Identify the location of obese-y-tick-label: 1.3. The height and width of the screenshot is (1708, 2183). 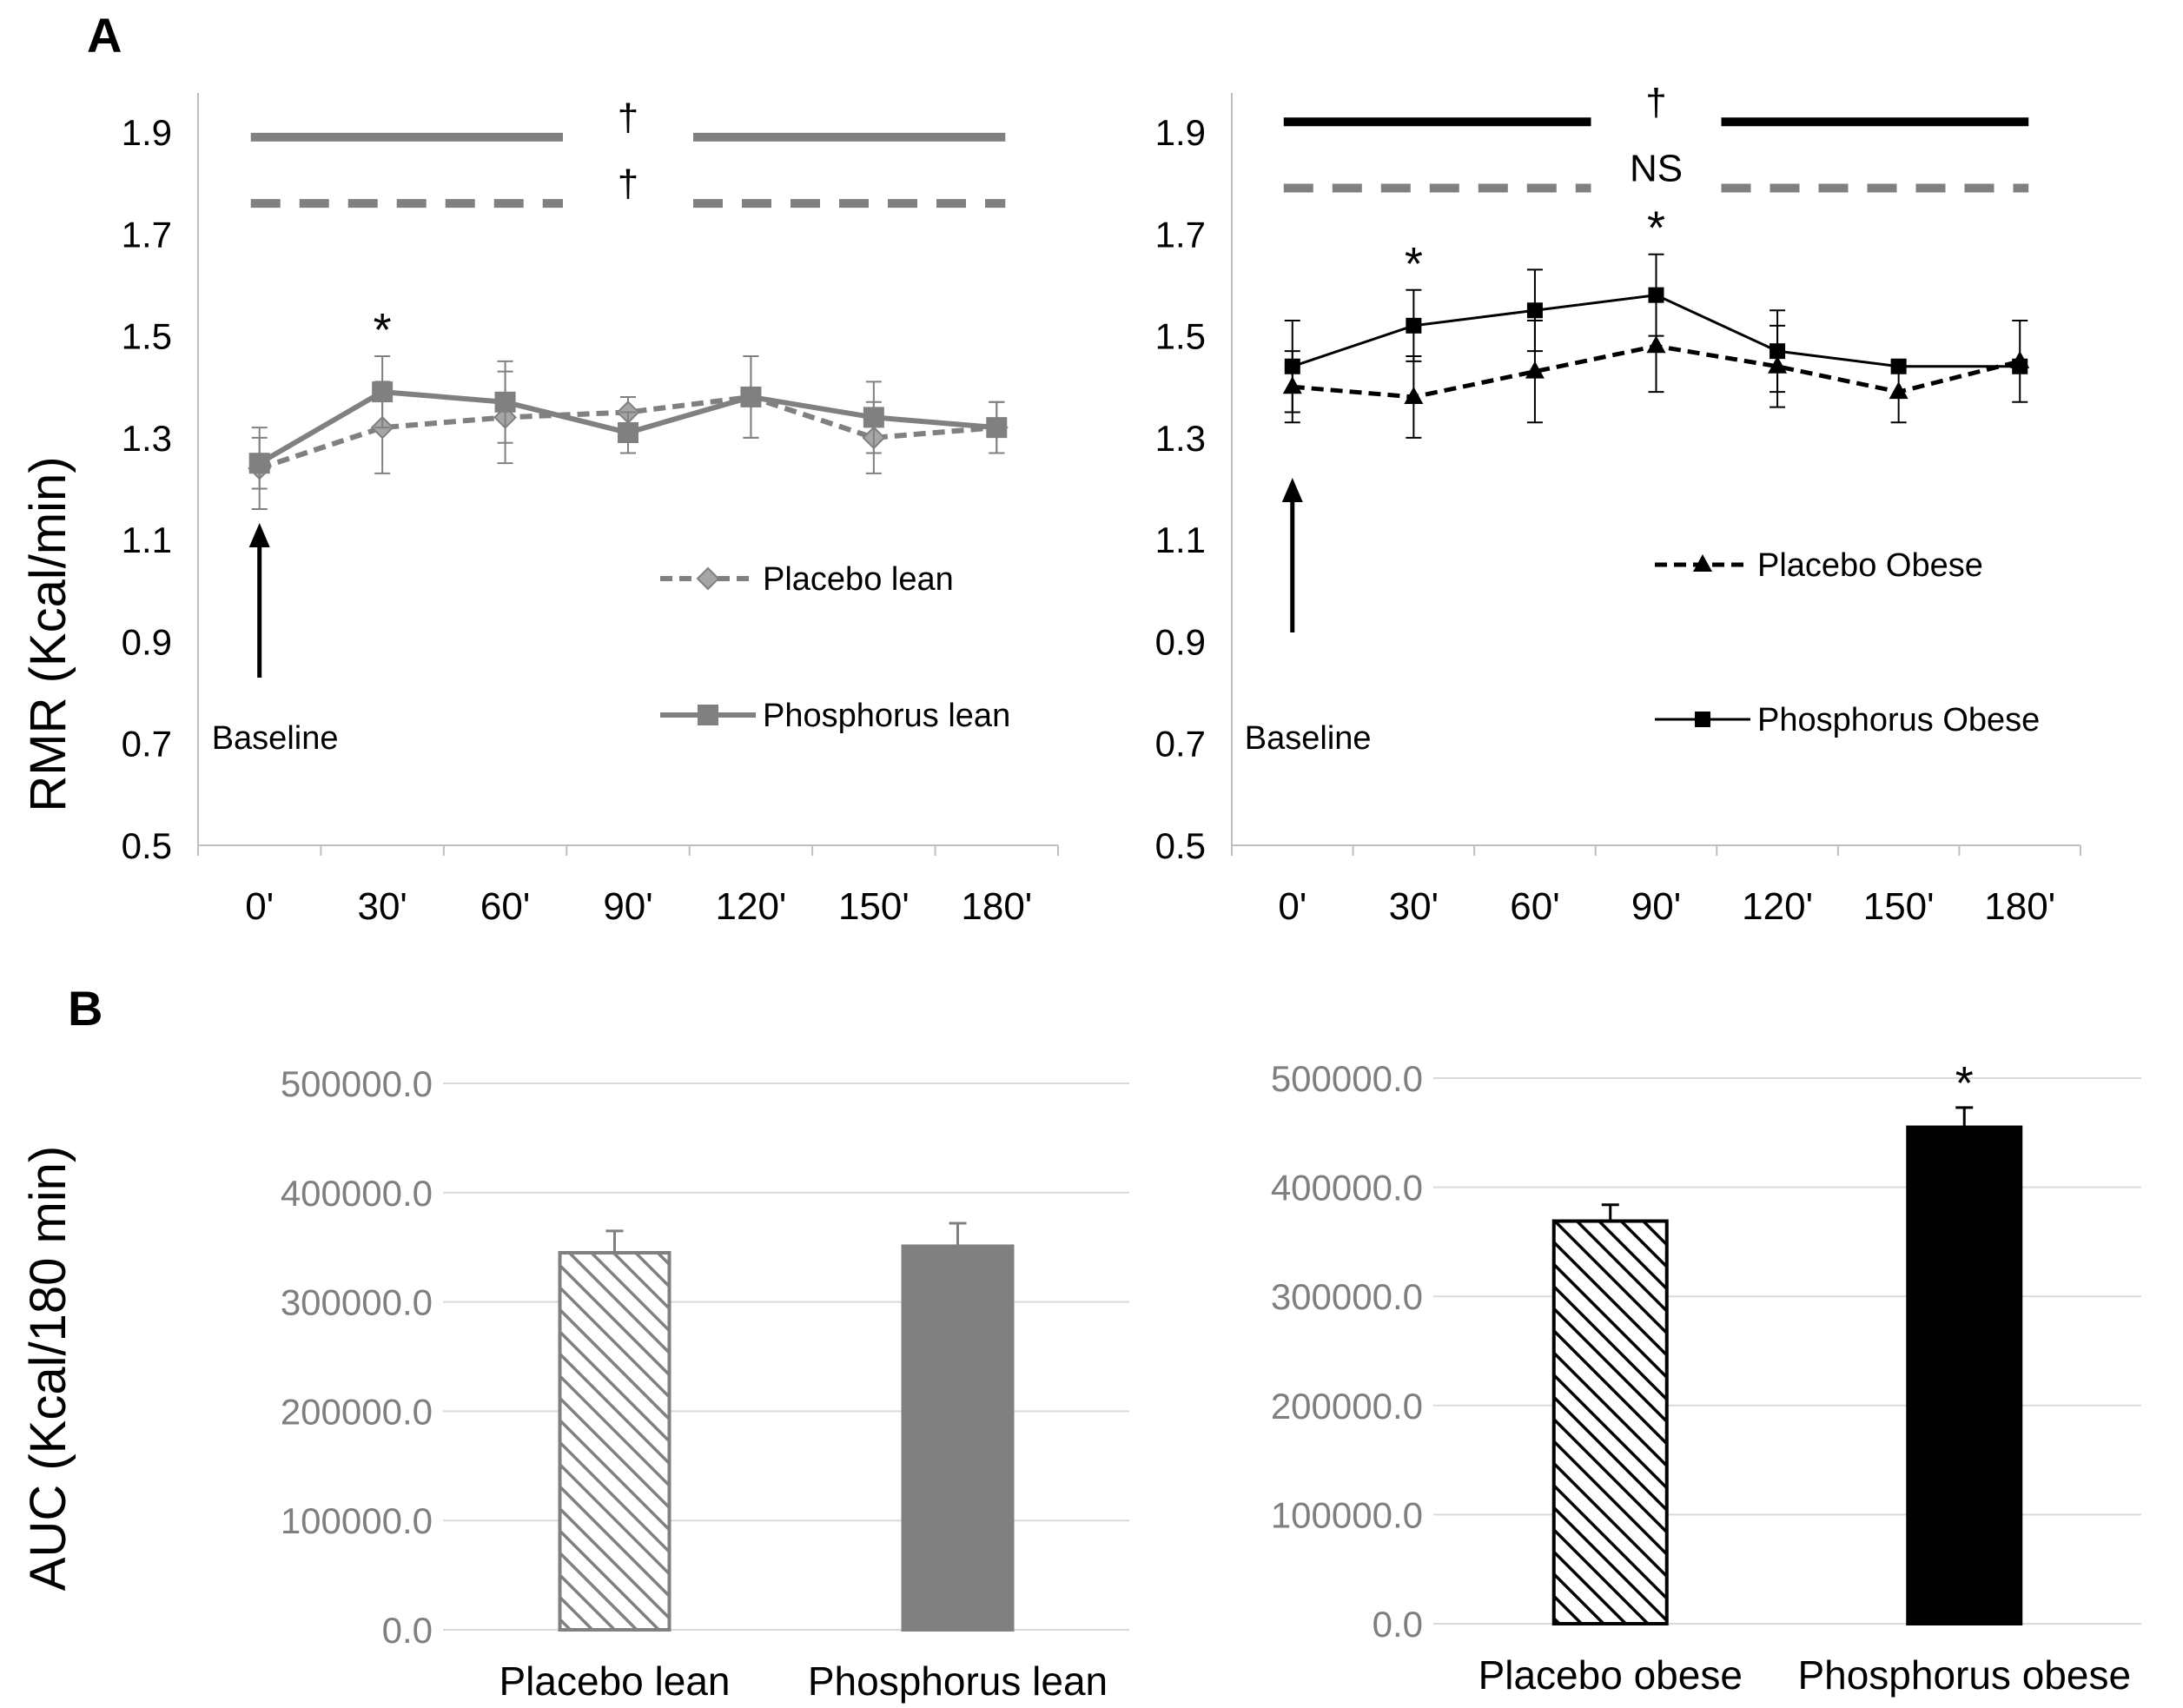
(1181, 439).